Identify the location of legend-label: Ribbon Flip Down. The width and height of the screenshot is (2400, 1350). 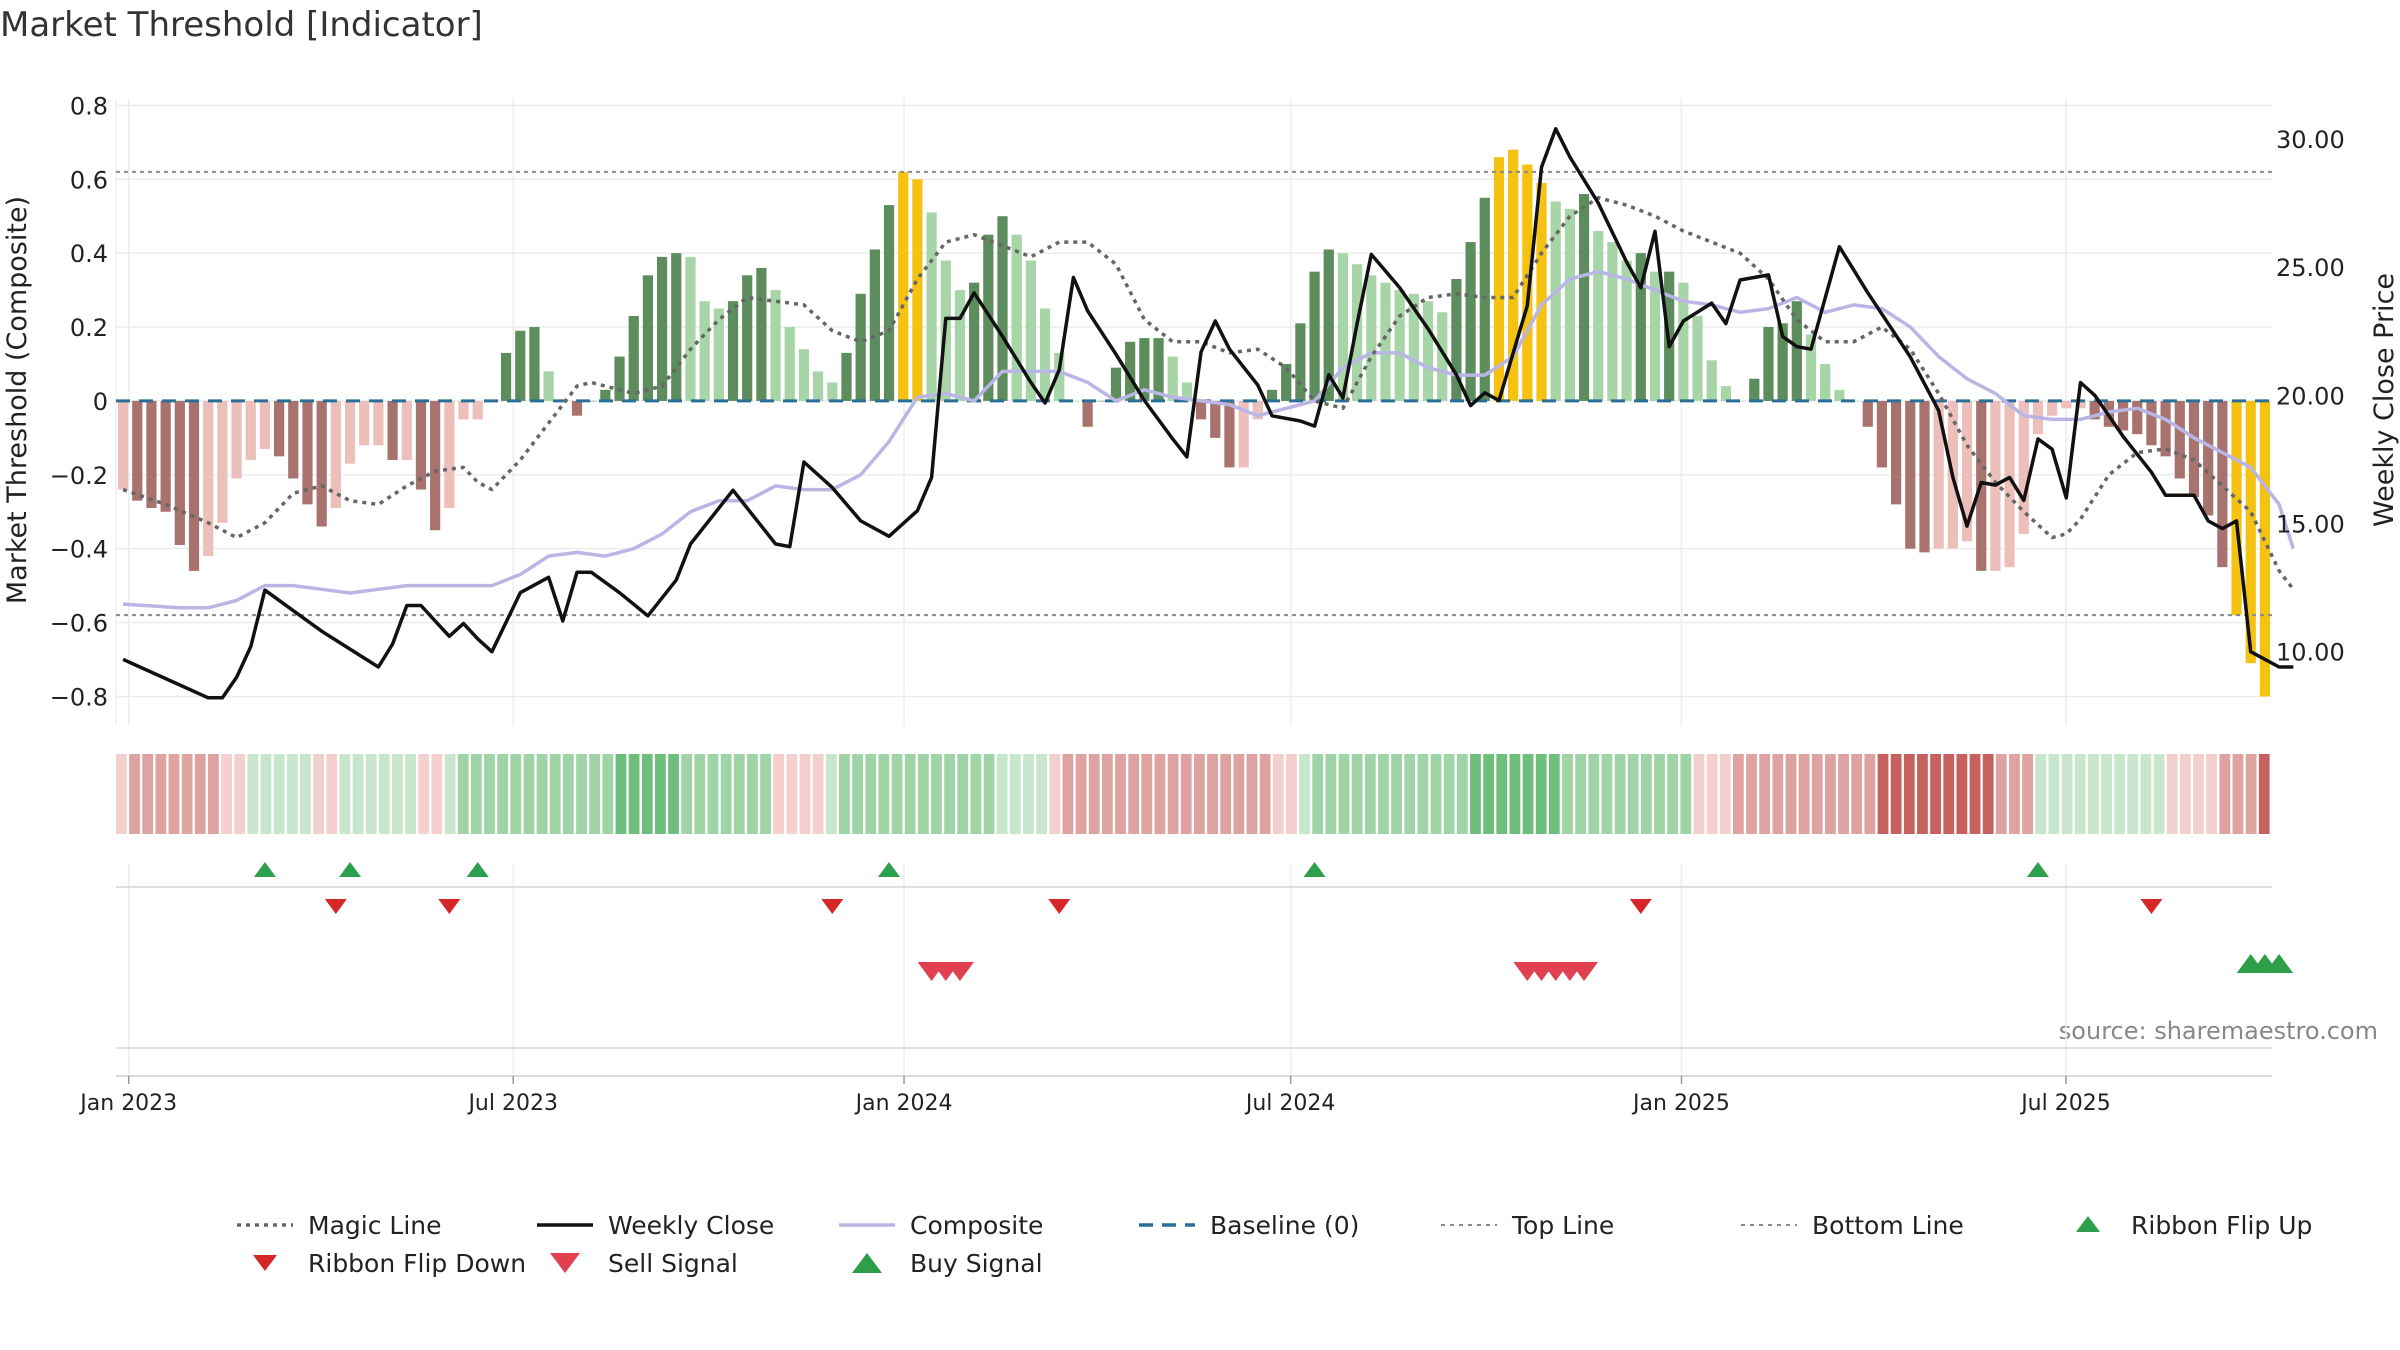
(417, 1263).